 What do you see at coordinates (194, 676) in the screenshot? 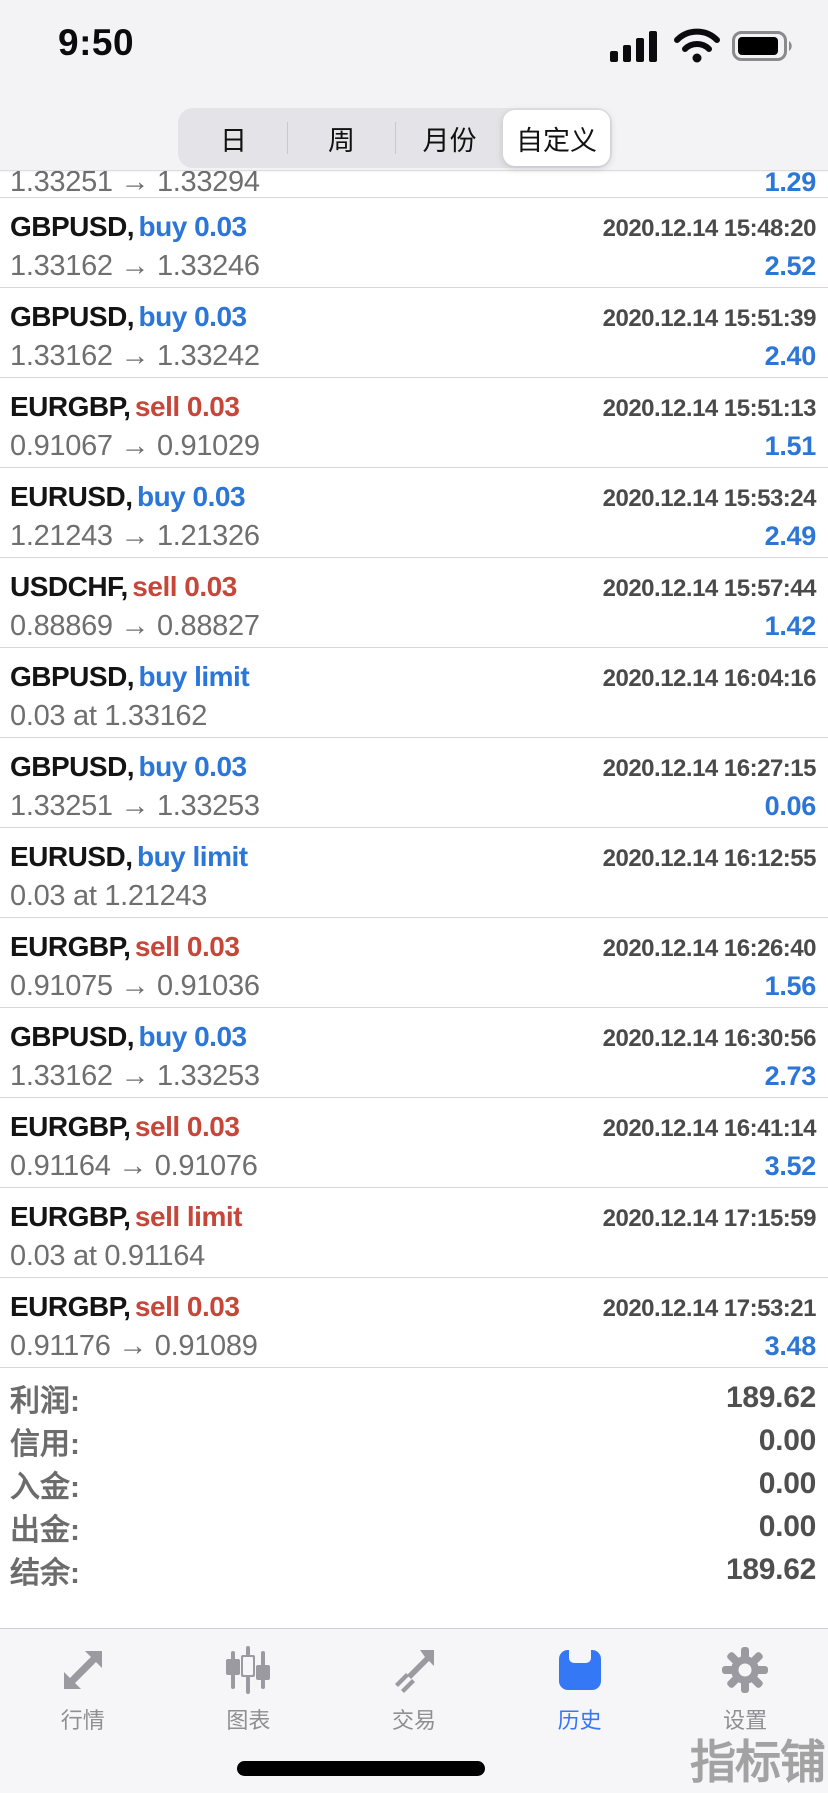
I see `trade-action-label: buy limit` at bounding box center [194, 676].